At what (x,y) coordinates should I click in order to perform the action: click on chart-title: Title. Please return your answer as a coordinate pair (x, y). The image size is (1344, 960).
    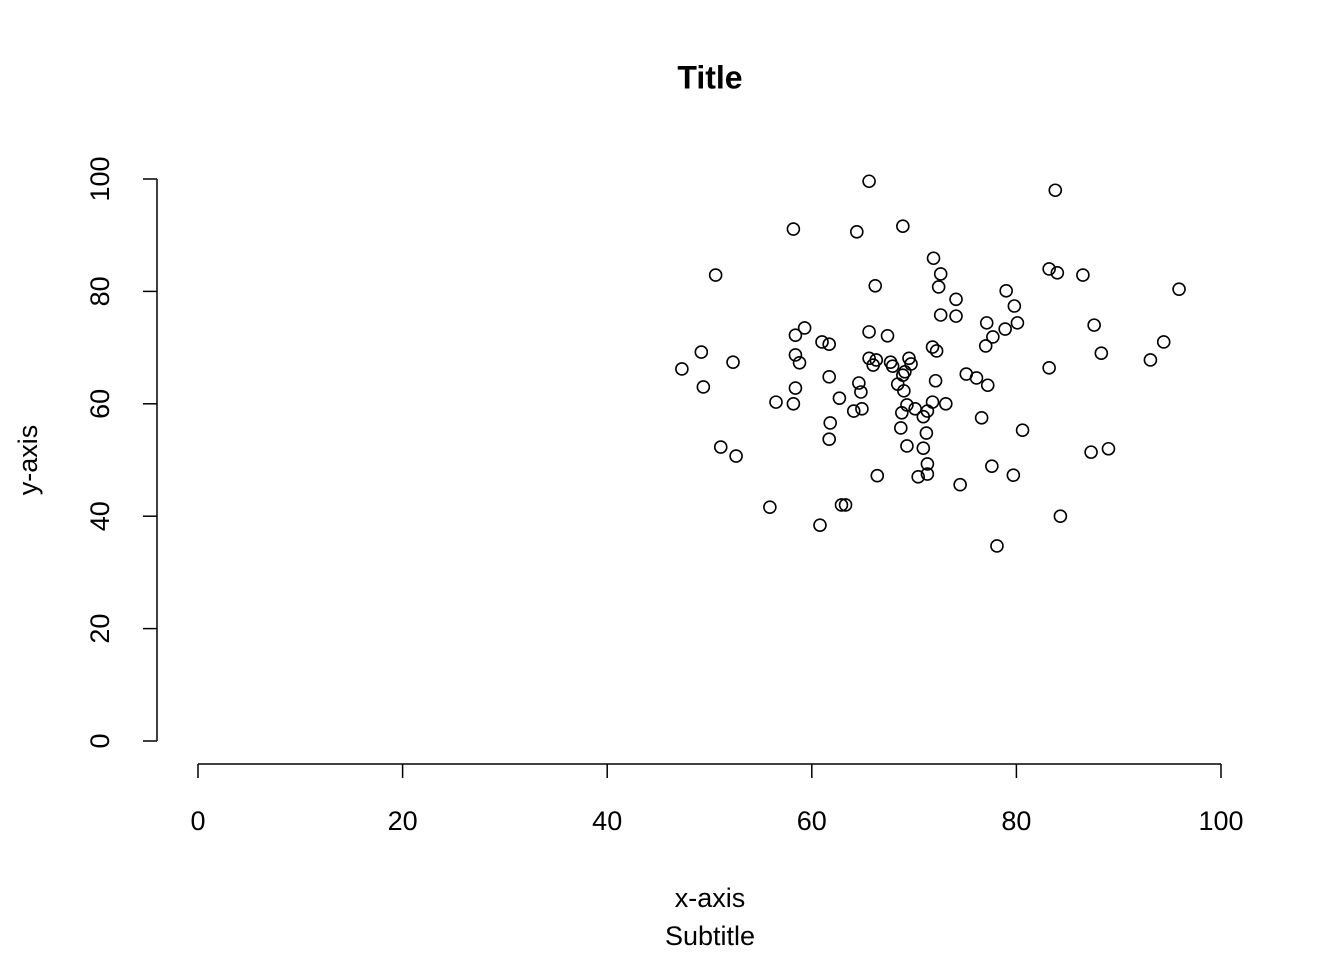
    Looking at the image, I should click on (709, 77).